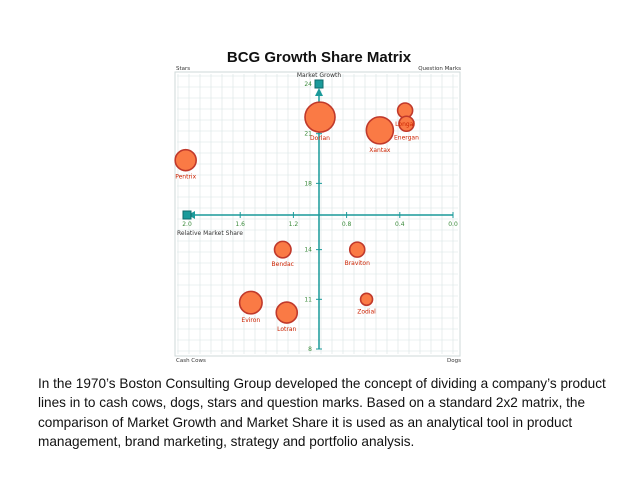 This screenshot has height=479, width=638. I want to click on x-tick-label: 2.0, so click(187, 224).